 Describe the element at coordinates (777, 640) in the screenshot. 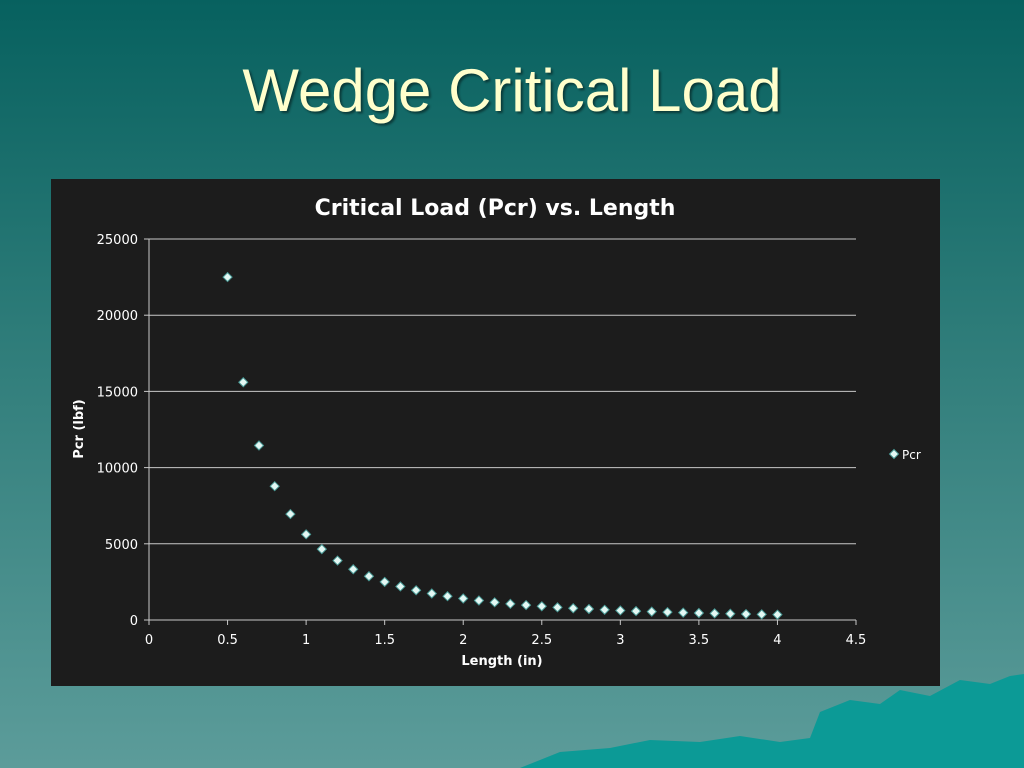

I see `x-tick-label: 4` at that location.